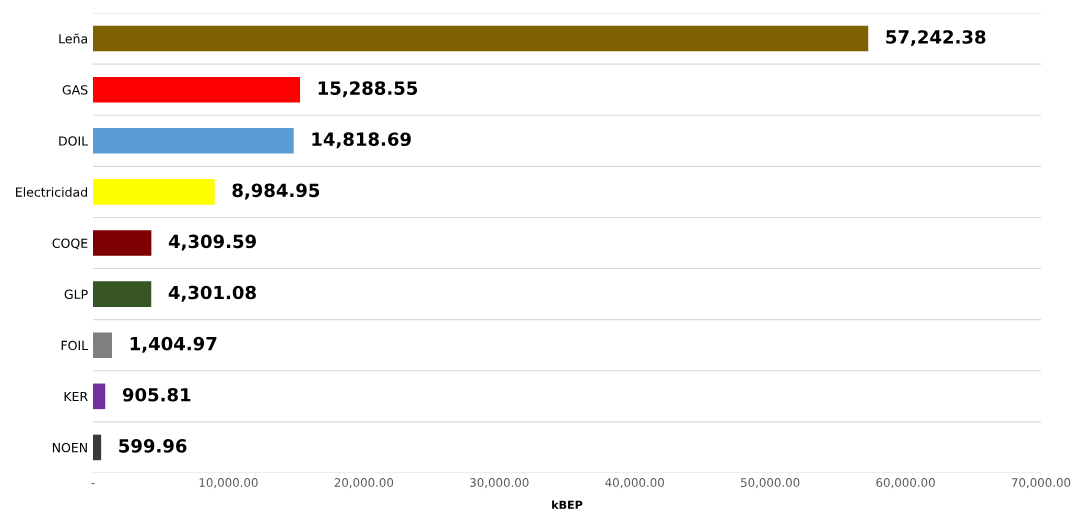 The image size is (1073, 521). I want to click on y-tick-label: NOEN, so click(69, 447).